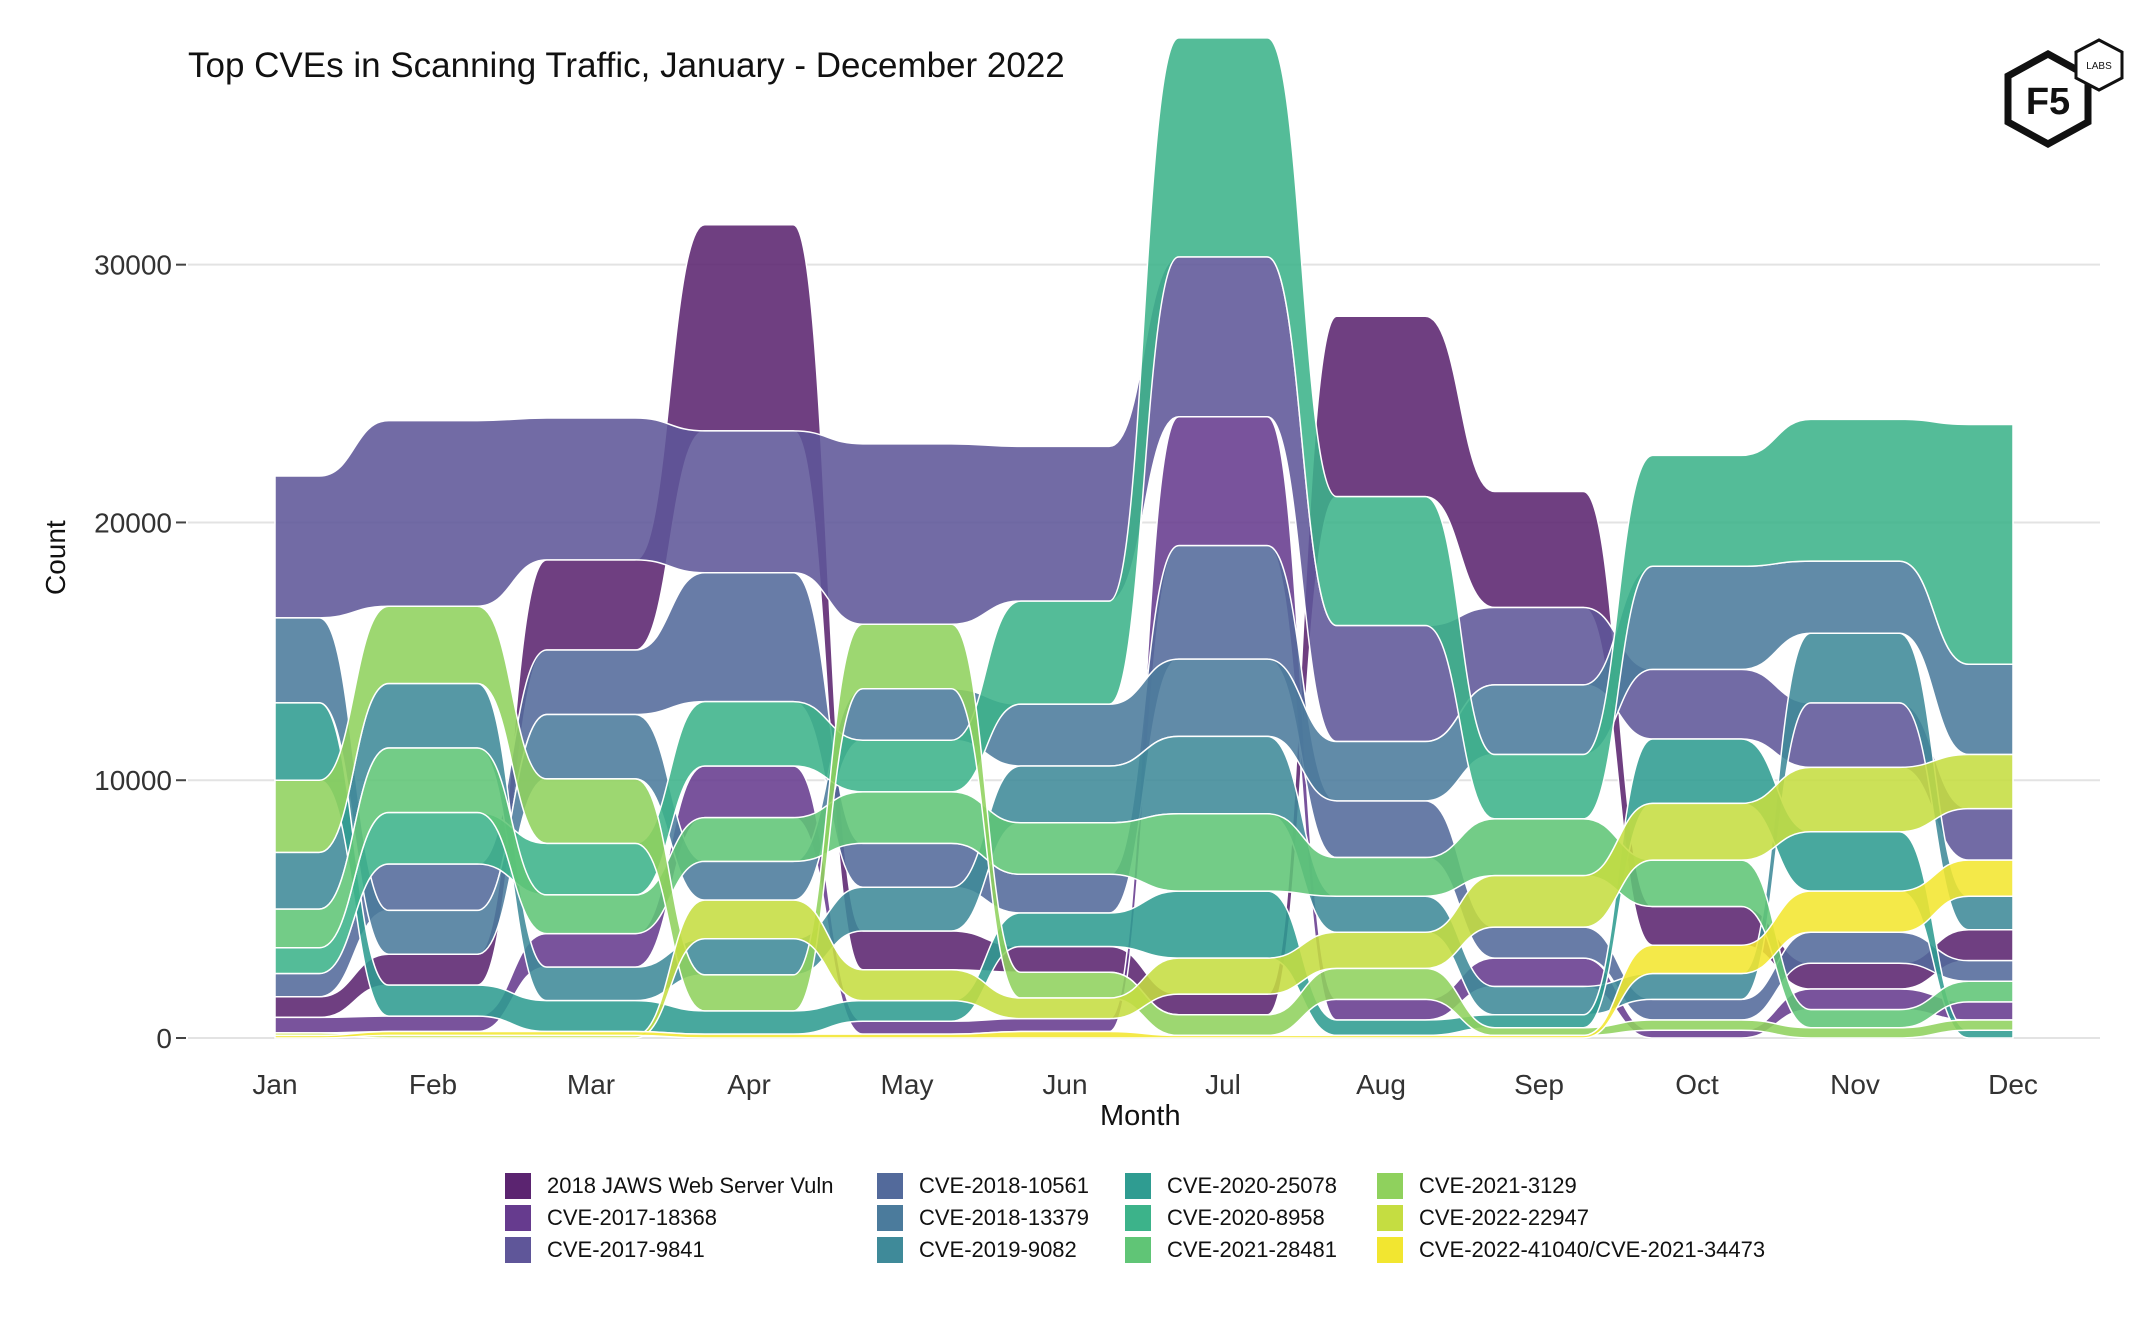  I want to click on legend-item: CVE-2020-25078, so click(1231, 1186).